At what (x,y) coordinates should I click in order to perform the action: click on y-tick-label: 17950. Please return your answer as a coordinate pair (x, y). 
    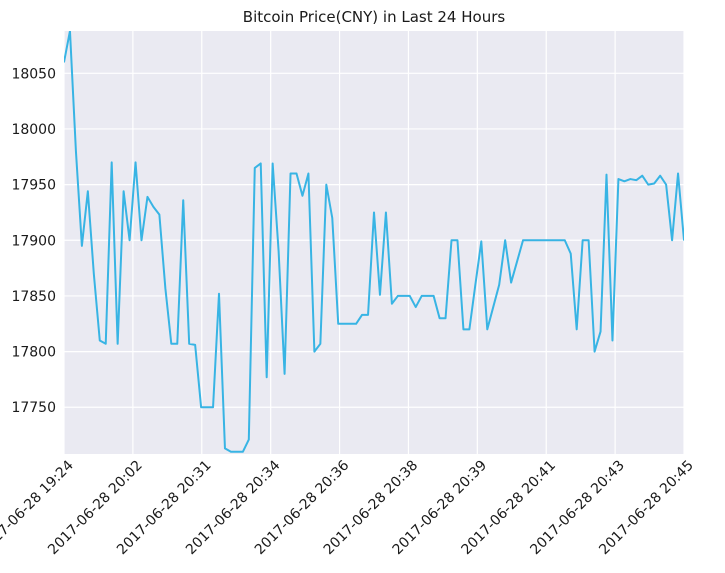
    Looking at the image, I should click on (33, 186).